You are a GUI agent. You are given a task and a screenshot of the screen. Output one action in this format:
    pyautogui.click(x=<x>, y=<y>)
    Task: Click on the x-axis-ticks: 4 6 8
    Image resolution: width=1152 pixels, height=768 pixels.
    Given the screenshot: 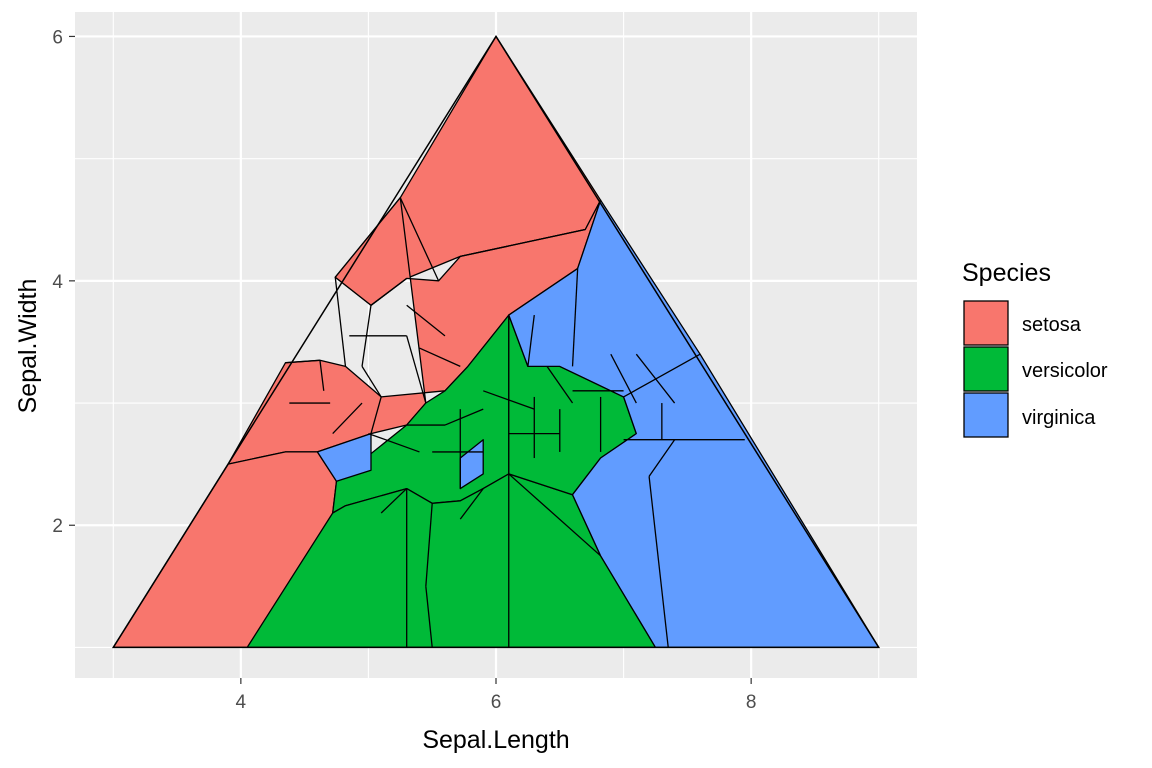 What is the action you would take?
    pyautogui.click(x=496, y=695)
    